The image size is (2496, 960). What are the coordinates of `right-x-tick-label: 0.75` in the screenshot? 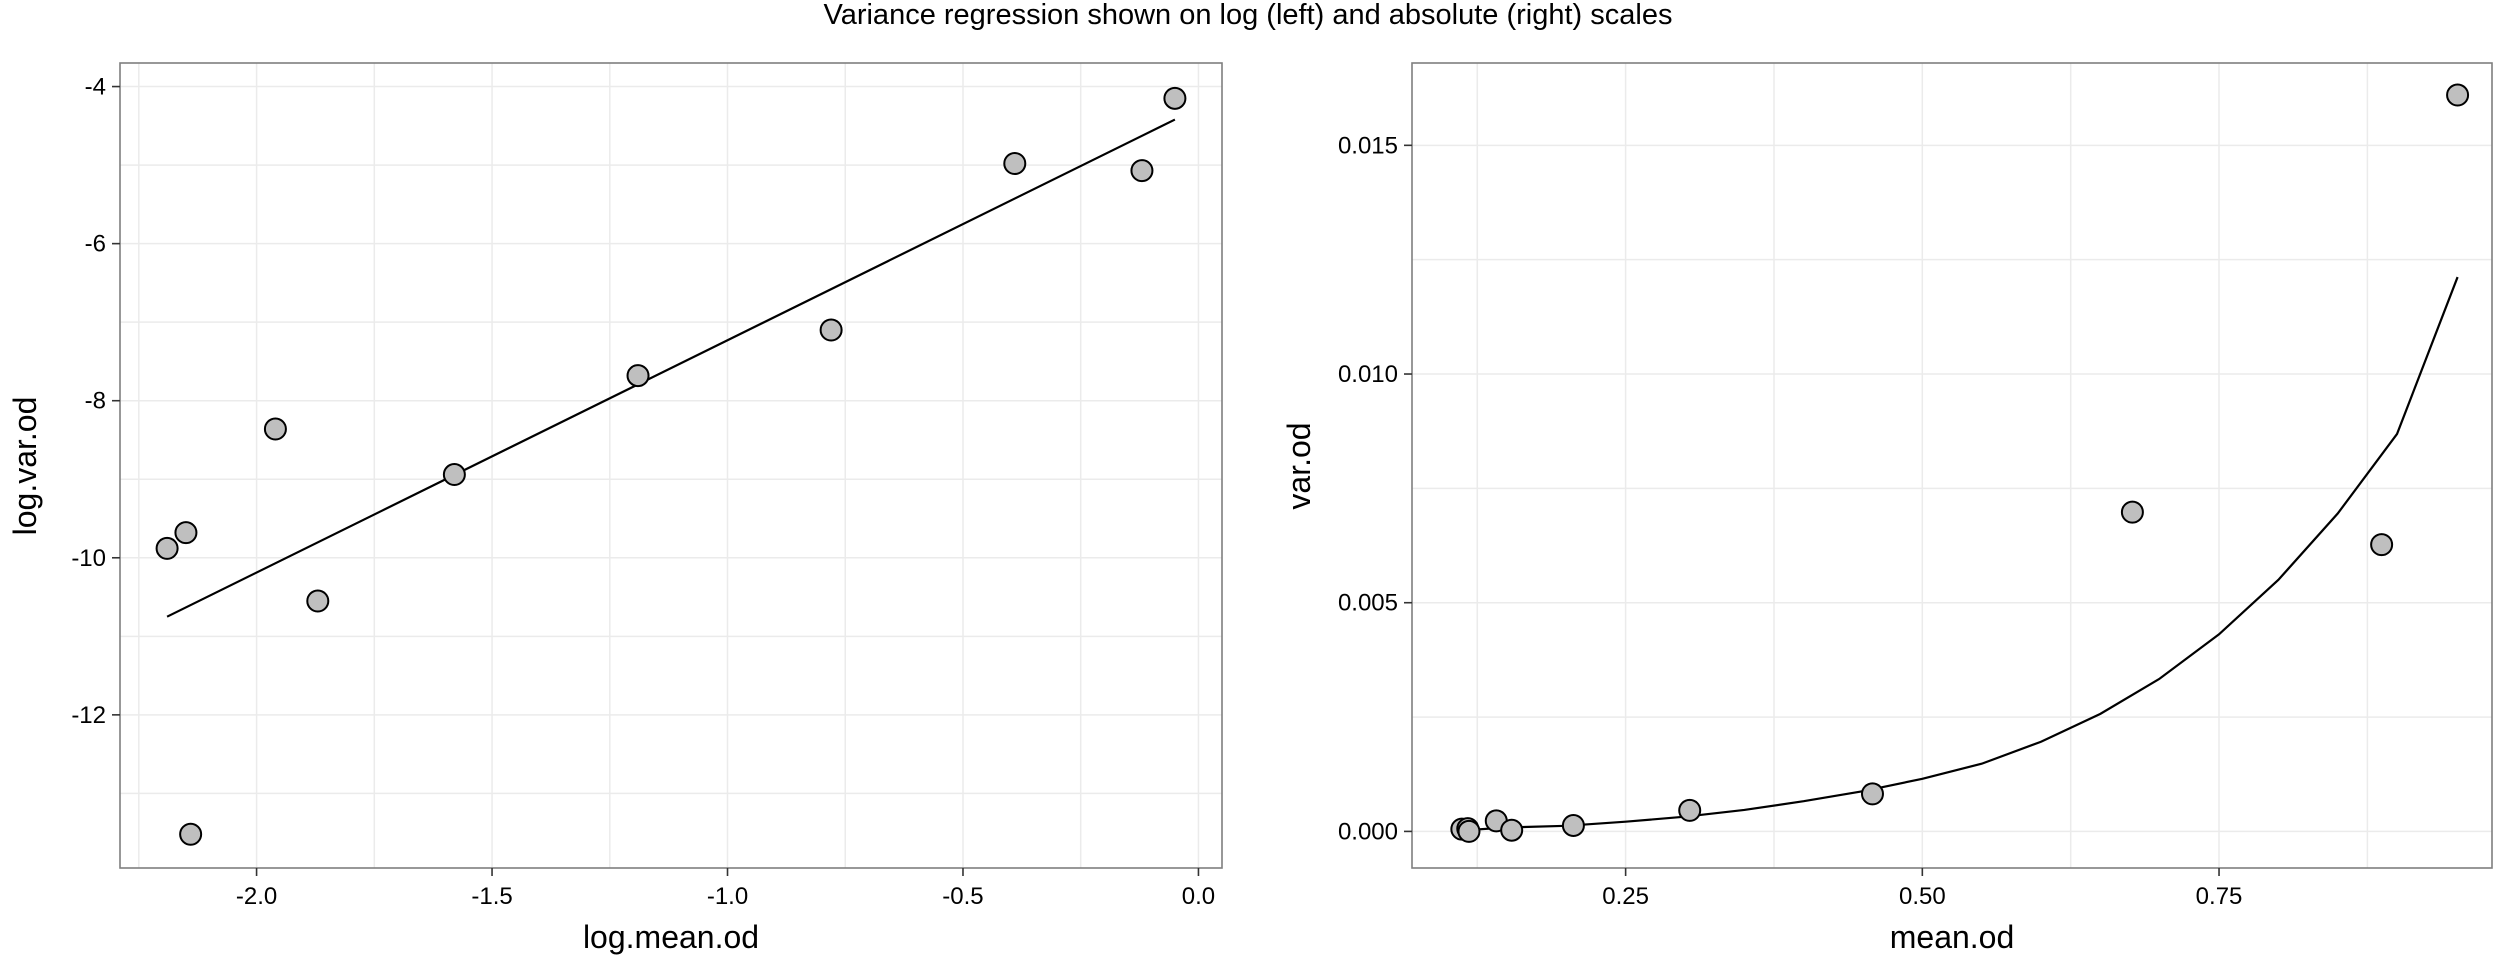 It's located at (2219, 896).